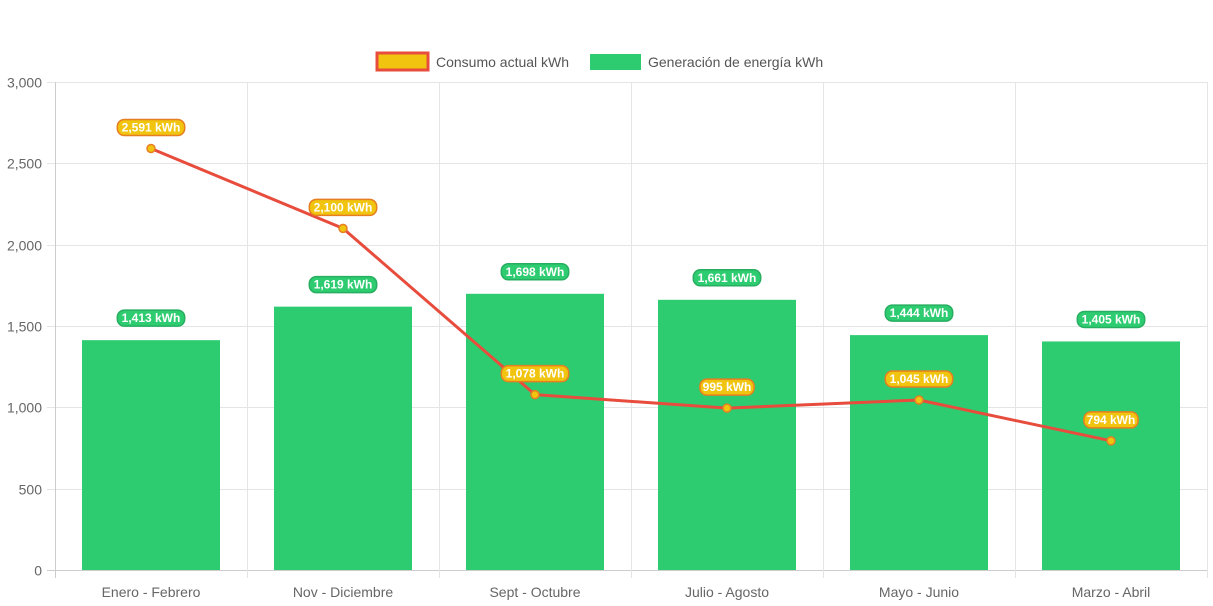 The width and height of the screenshot is (1213, 606). I want to click on data-label-generacion: 1,698 kWh, so click(535, 272).